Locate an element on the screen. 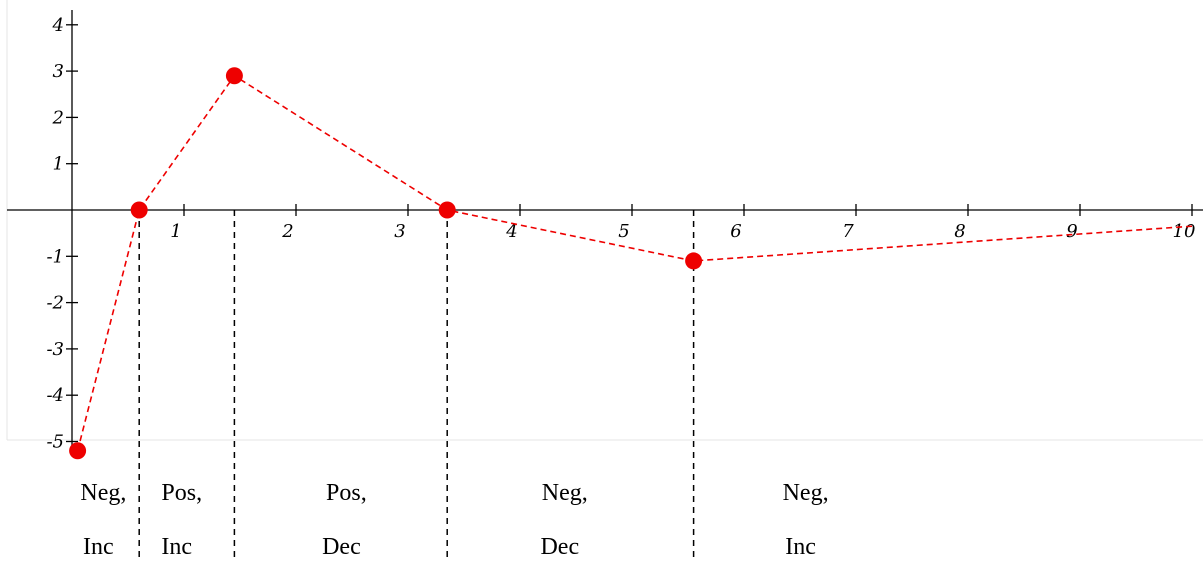 Image resolution: width=1203 pixels, height=561 pixels. x-tick-label: 10 is located at coordinates (1184, 231).